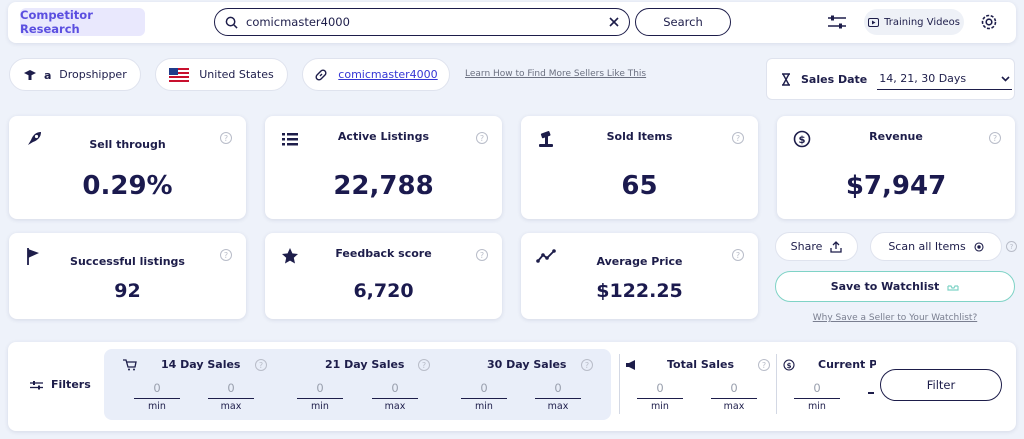  Describe the element at coordinates (806, 246) in the screenshot. I see `share-label: Share` at that location.